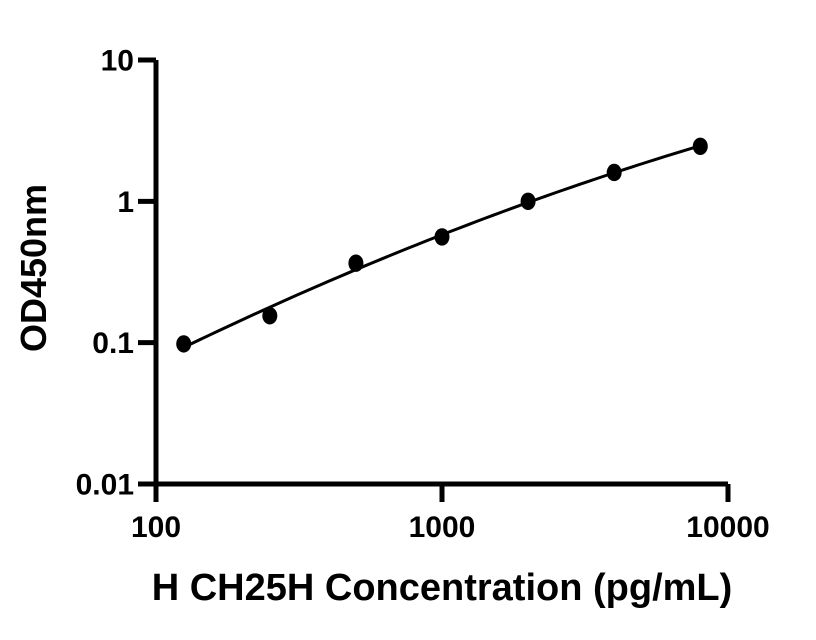  What do you see at coordinates (113, 343) in the screenshot?
I see `y-tick-label: 0.1` at bounding box center [113, 343].